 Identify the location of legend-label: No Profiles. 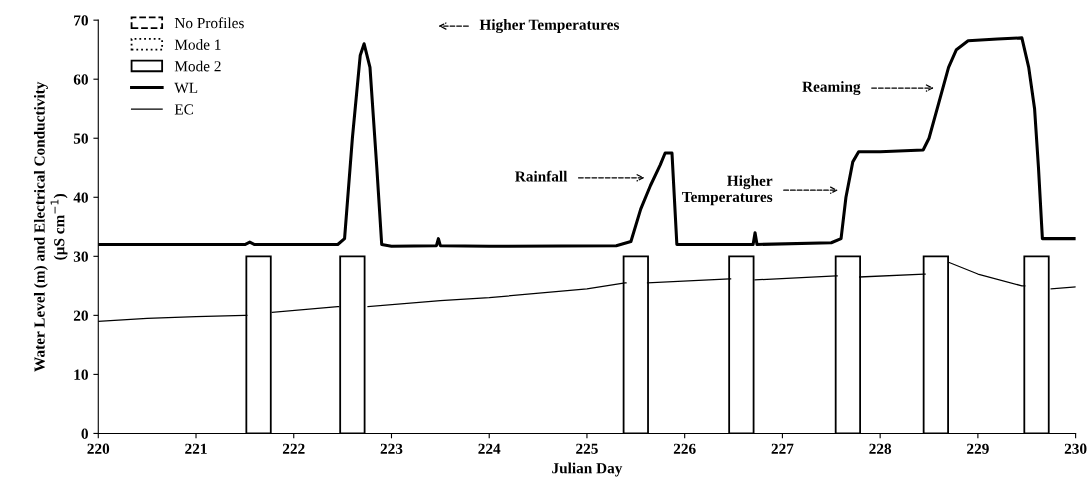
(209, 23).